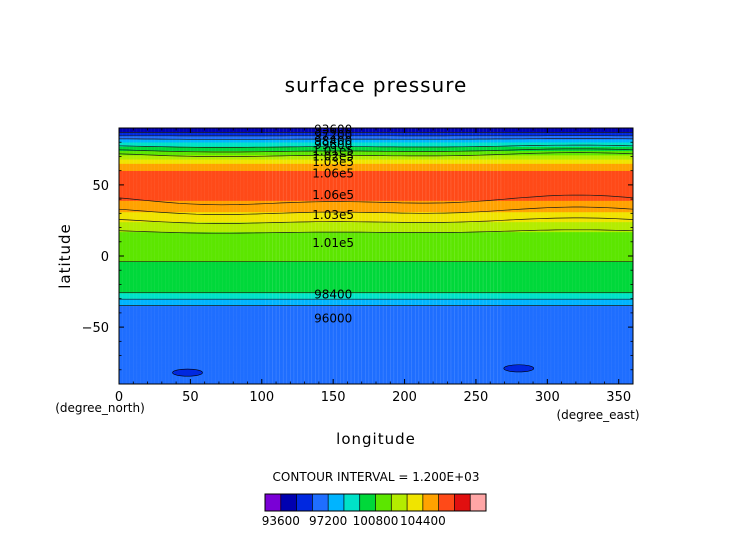 This screenshot has height=536, width=752. Describe the element at coordinates (333, 319) in the screenshot. I see `contour-label: 96000` at that location.